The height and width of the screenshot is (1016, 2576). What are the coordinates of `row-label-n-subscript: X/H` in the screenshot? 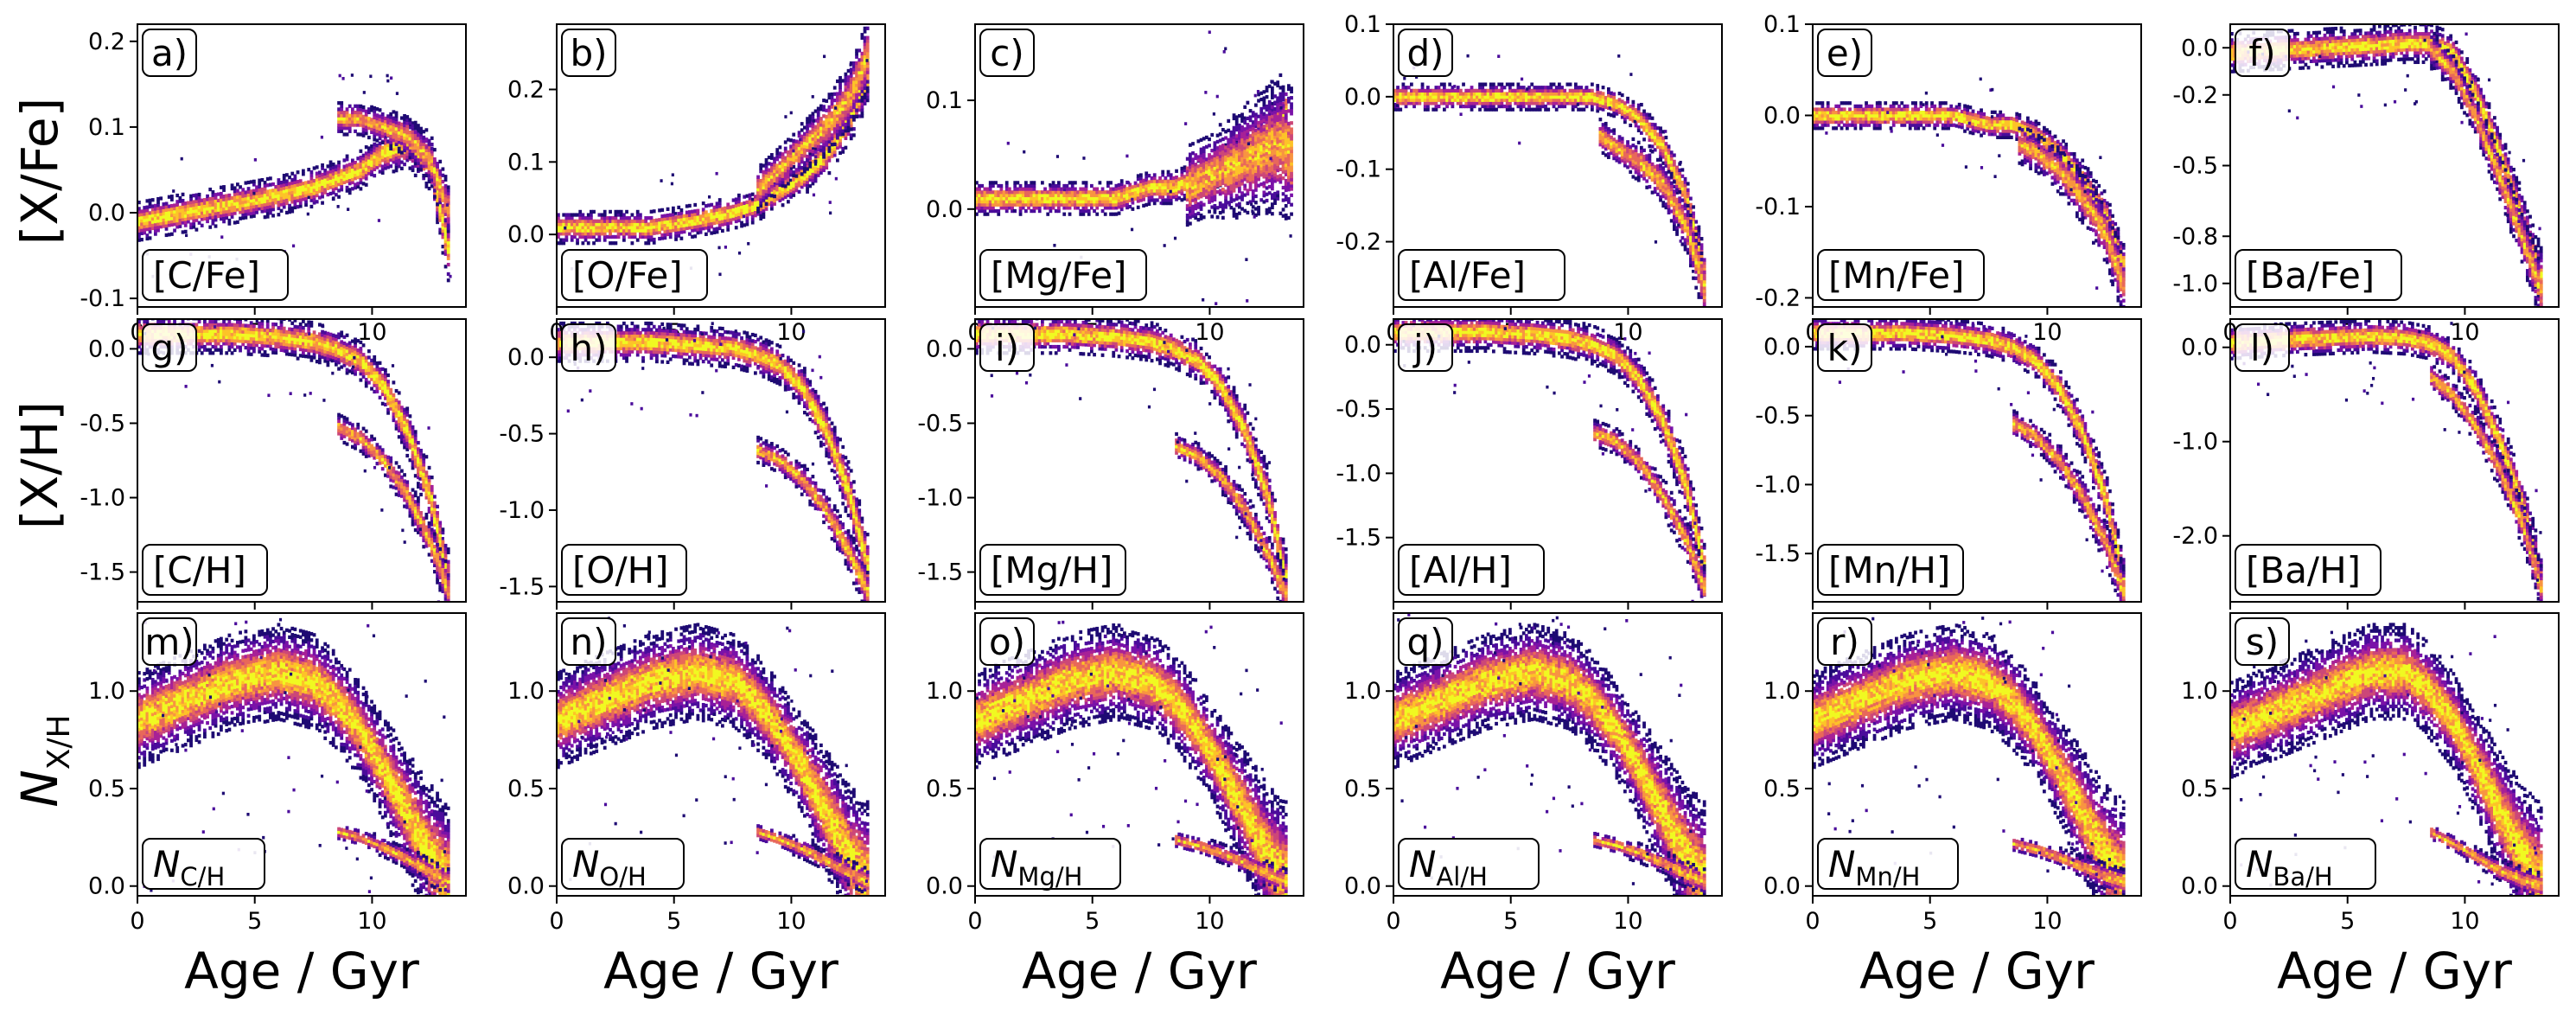 It's located at (59, 742).